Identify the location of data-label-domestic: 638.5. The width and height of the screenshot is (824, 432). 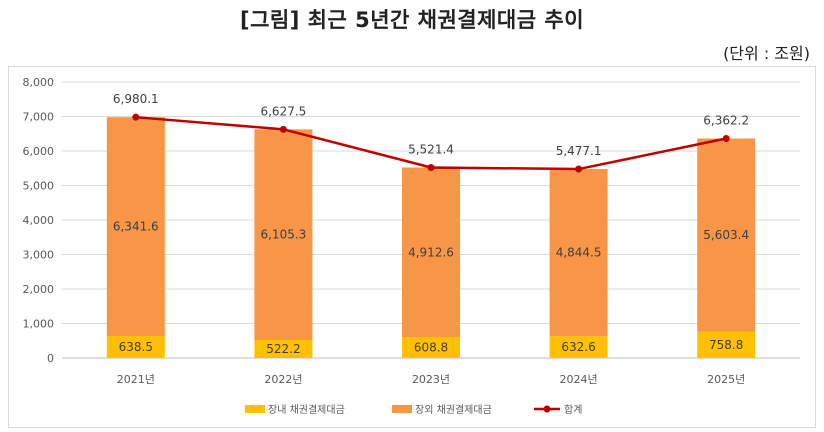
(136, 347).